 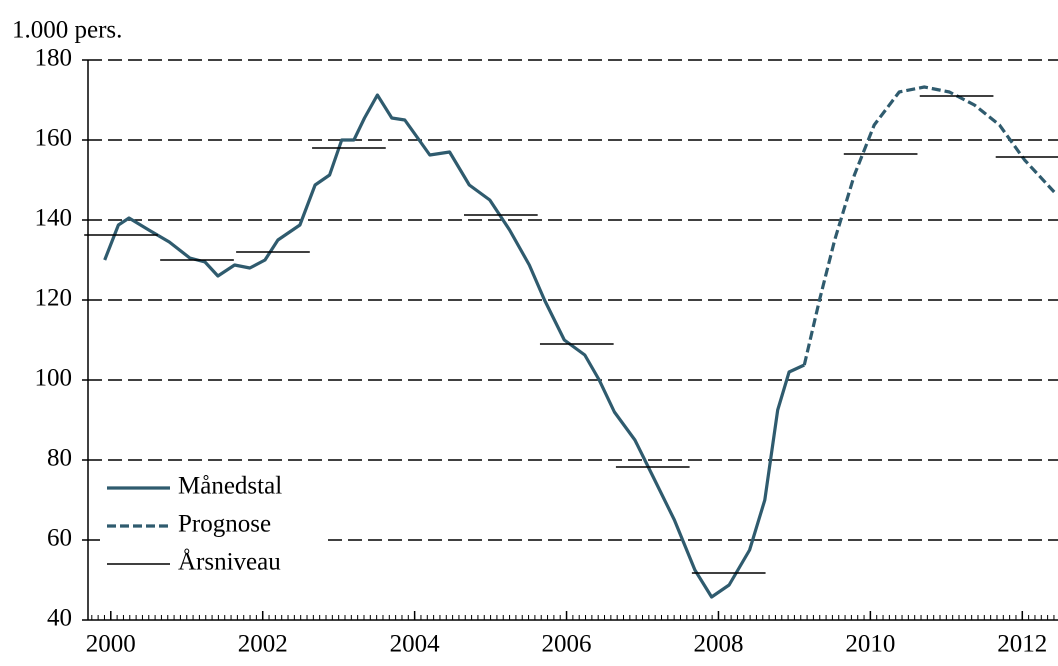 What do you see at coordinates (59, 458) in the screenshot?
I see `y-tick-label: 80` at bounding box center [59, 458].